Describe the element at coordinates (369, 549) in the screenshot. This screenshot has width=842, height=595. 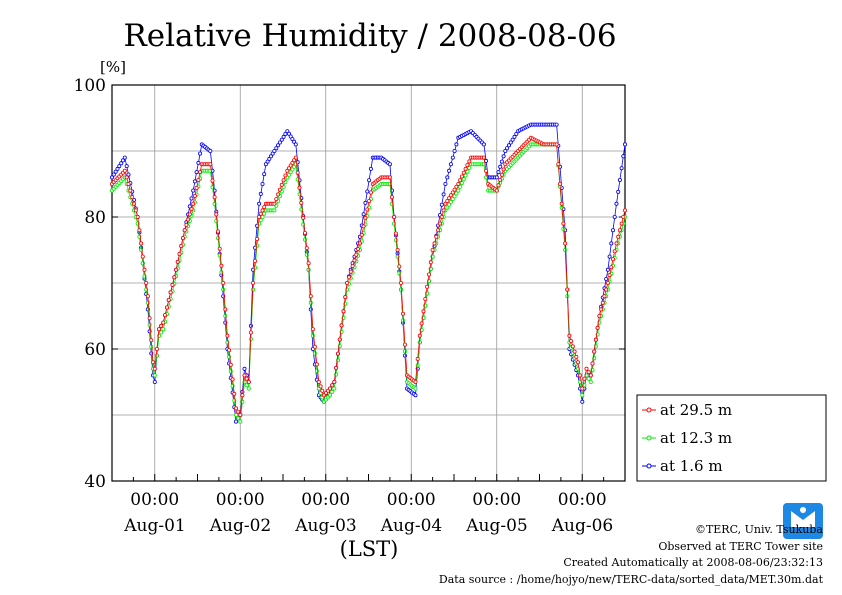
I see `x-axis-label: (LST)` at that location.